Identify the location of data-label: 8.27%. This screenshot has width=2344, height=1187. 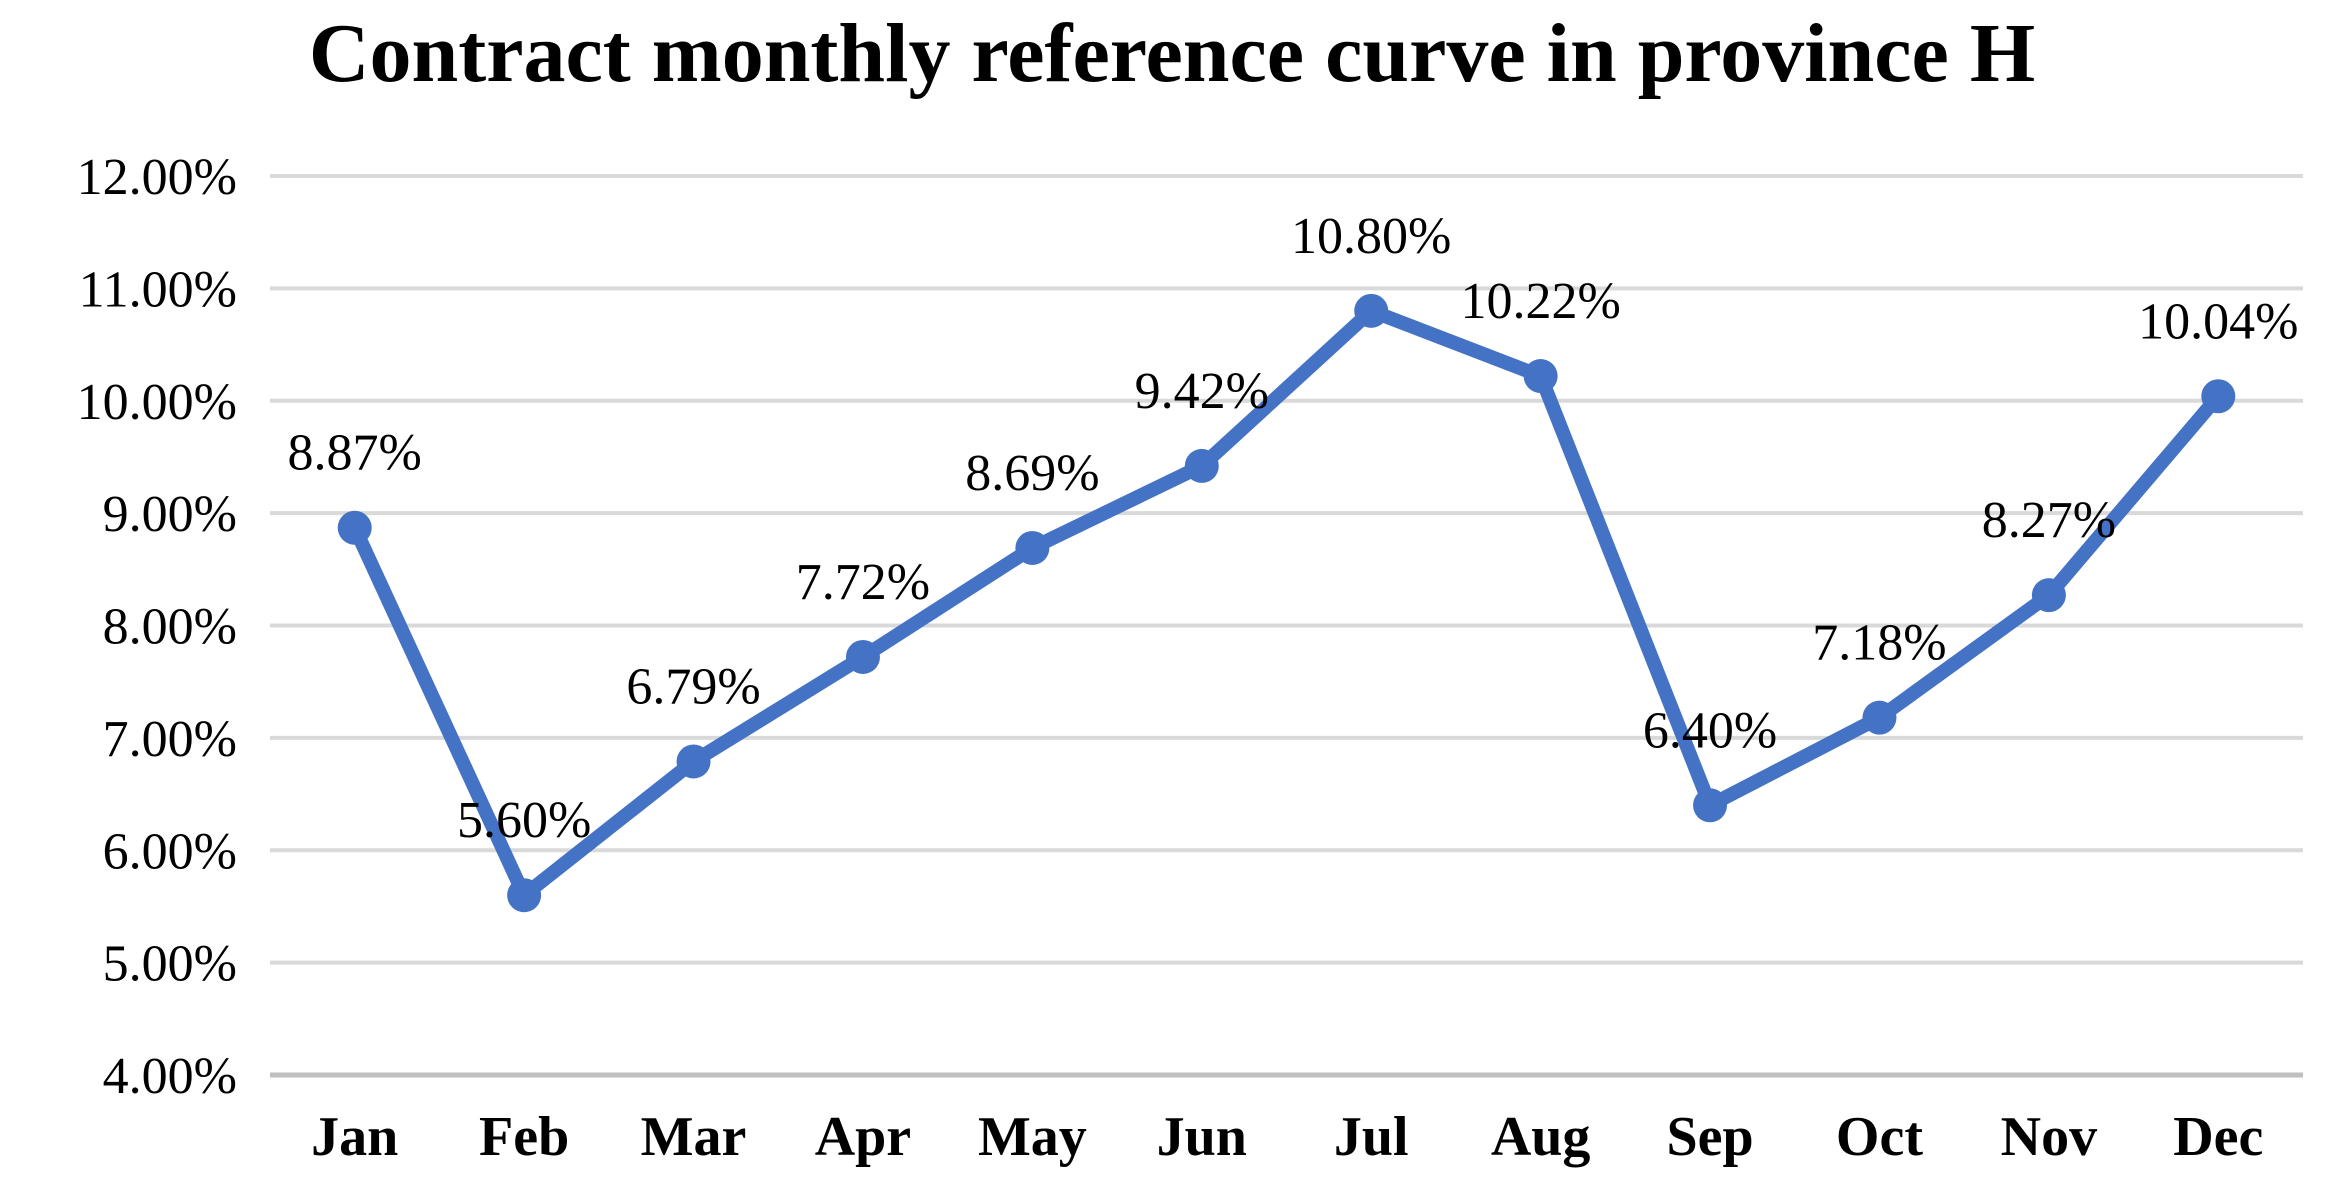
(2049, 520).